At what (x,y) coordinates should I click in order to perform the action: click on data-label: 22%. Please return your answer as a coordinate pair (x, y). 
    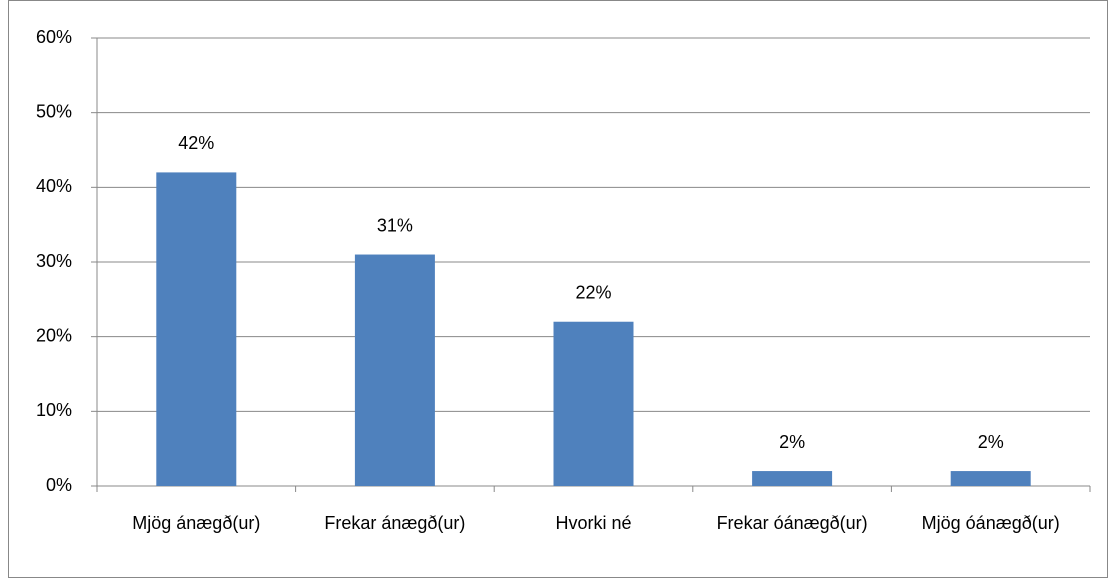
    Looking at the image, I should click on (593, 292).